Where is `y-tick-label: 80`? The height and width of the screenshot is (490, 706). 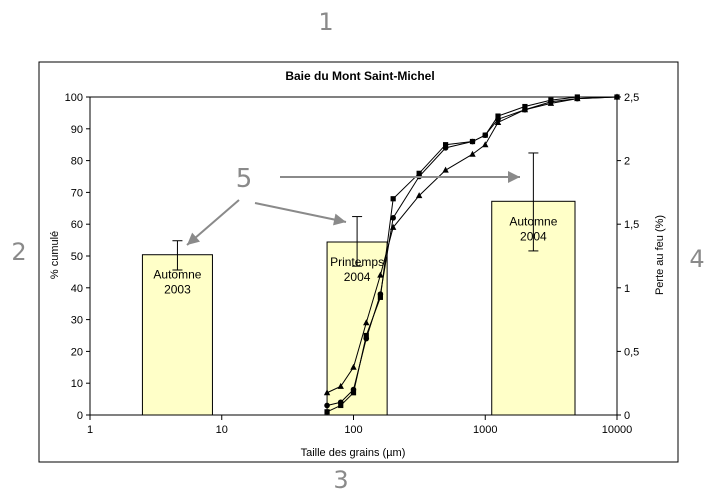
y-tick-label: 80 is located at coordinates (77, 162).